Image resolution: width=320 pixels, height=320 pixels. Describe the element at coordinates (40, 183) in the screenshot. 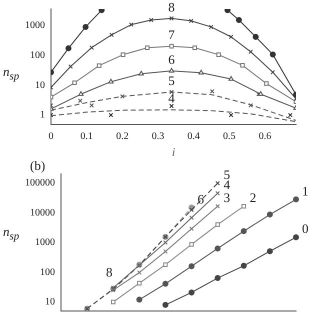

I see `y-tick-label: 100000` at that location.